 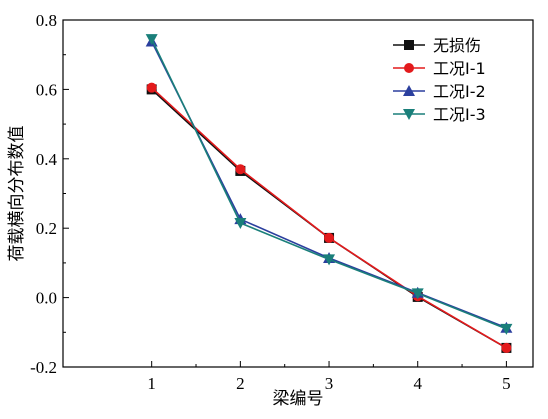 What do you see at coordinates (240, 383) in the screenshot?
I see `x-tick-label: 2` at bounding box center [240, 383].